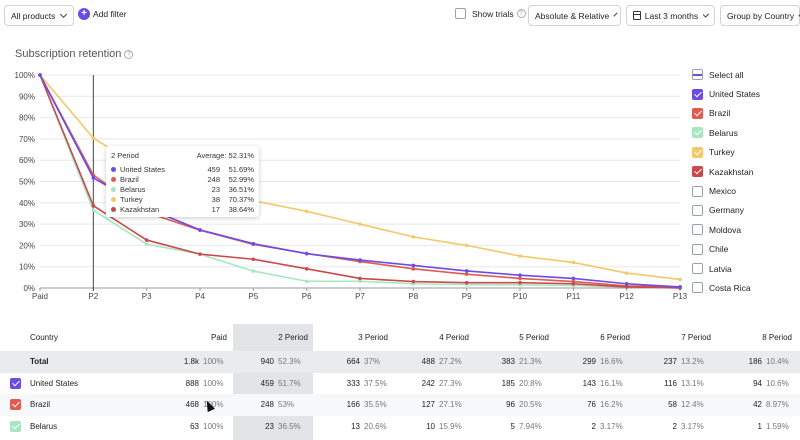 The width and height of the screenshot is (800, 440). I want to click on calendar-icon, so click(637, 15).